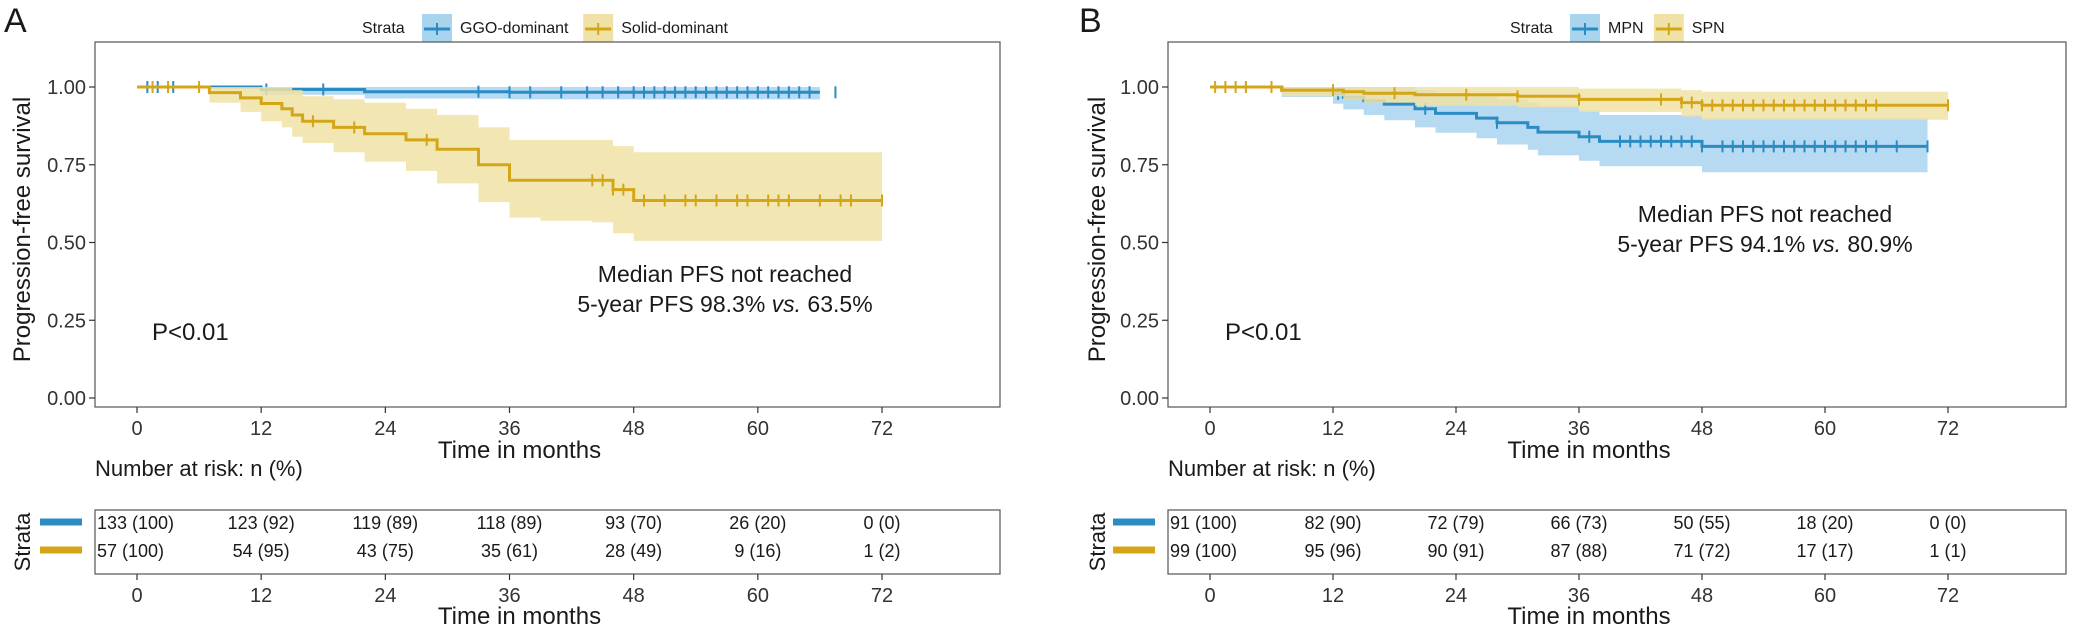 The image size is (2080, 632). What do you see at coordinates (514, 28) in the screenshot?
I see `legend-label: GGO-dominant` at bounding box center [514, 28].